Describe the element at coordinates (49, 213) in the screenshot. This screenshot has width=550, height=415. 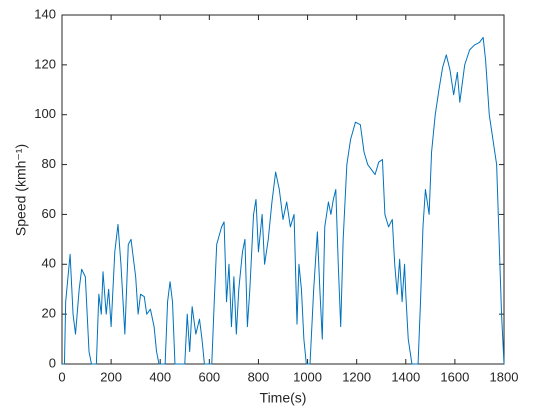
I see `y-tick-label: 60` at that location.